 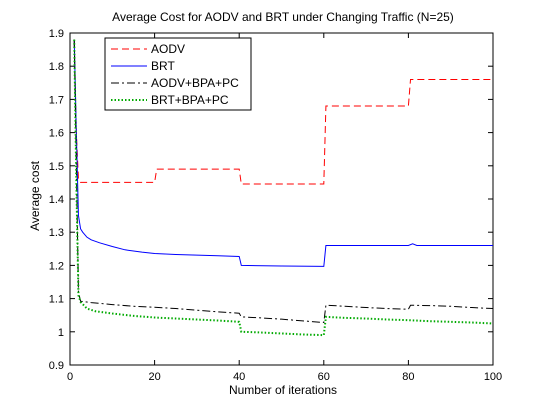 I want to click on y-tick-label: 1.6, so click(x=56, y=134).